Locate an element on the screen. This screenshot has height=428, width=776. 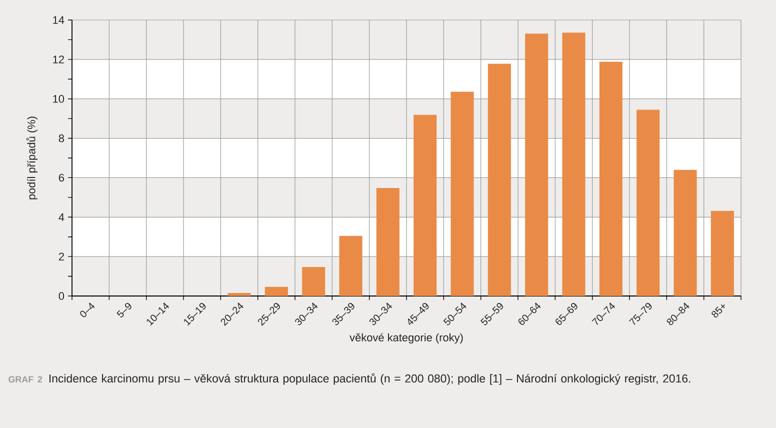
y-axis-title: podíl případů (%) is located at coordinates (32, 158).